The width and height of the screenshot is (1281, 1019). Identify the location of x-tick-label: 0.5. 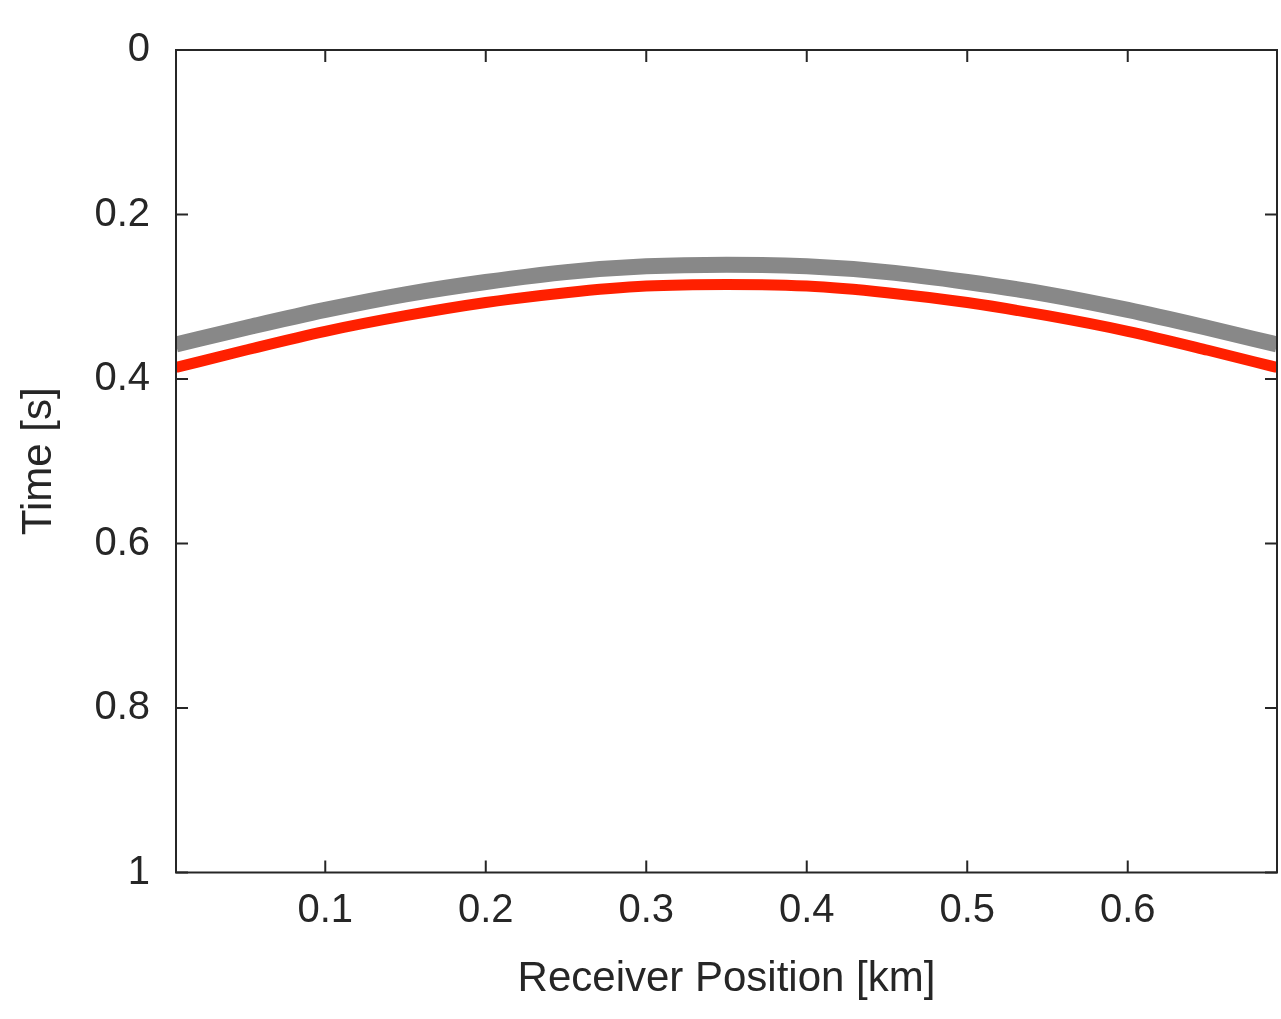
(967, 907).